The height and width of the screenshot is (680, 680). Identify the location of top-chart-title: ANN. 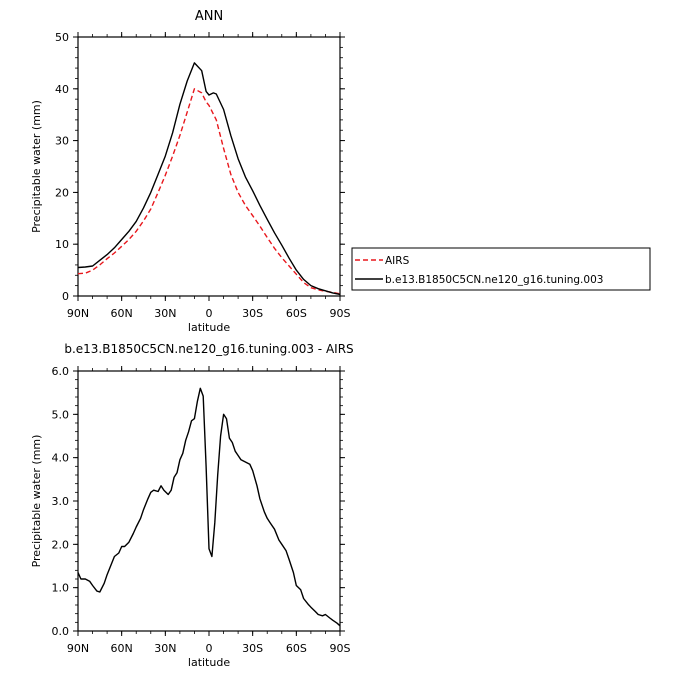
(209, 16).